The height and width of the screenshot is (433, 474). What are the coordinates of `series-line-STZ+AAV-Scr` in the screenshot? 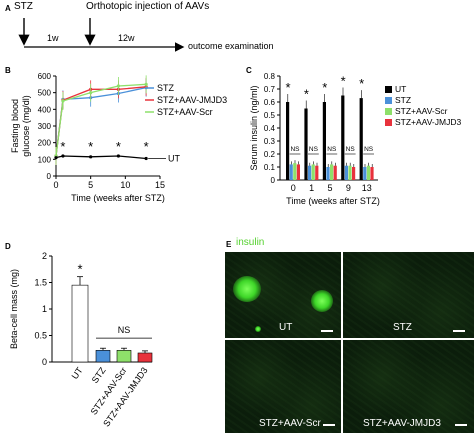 It's located at (101, 120).